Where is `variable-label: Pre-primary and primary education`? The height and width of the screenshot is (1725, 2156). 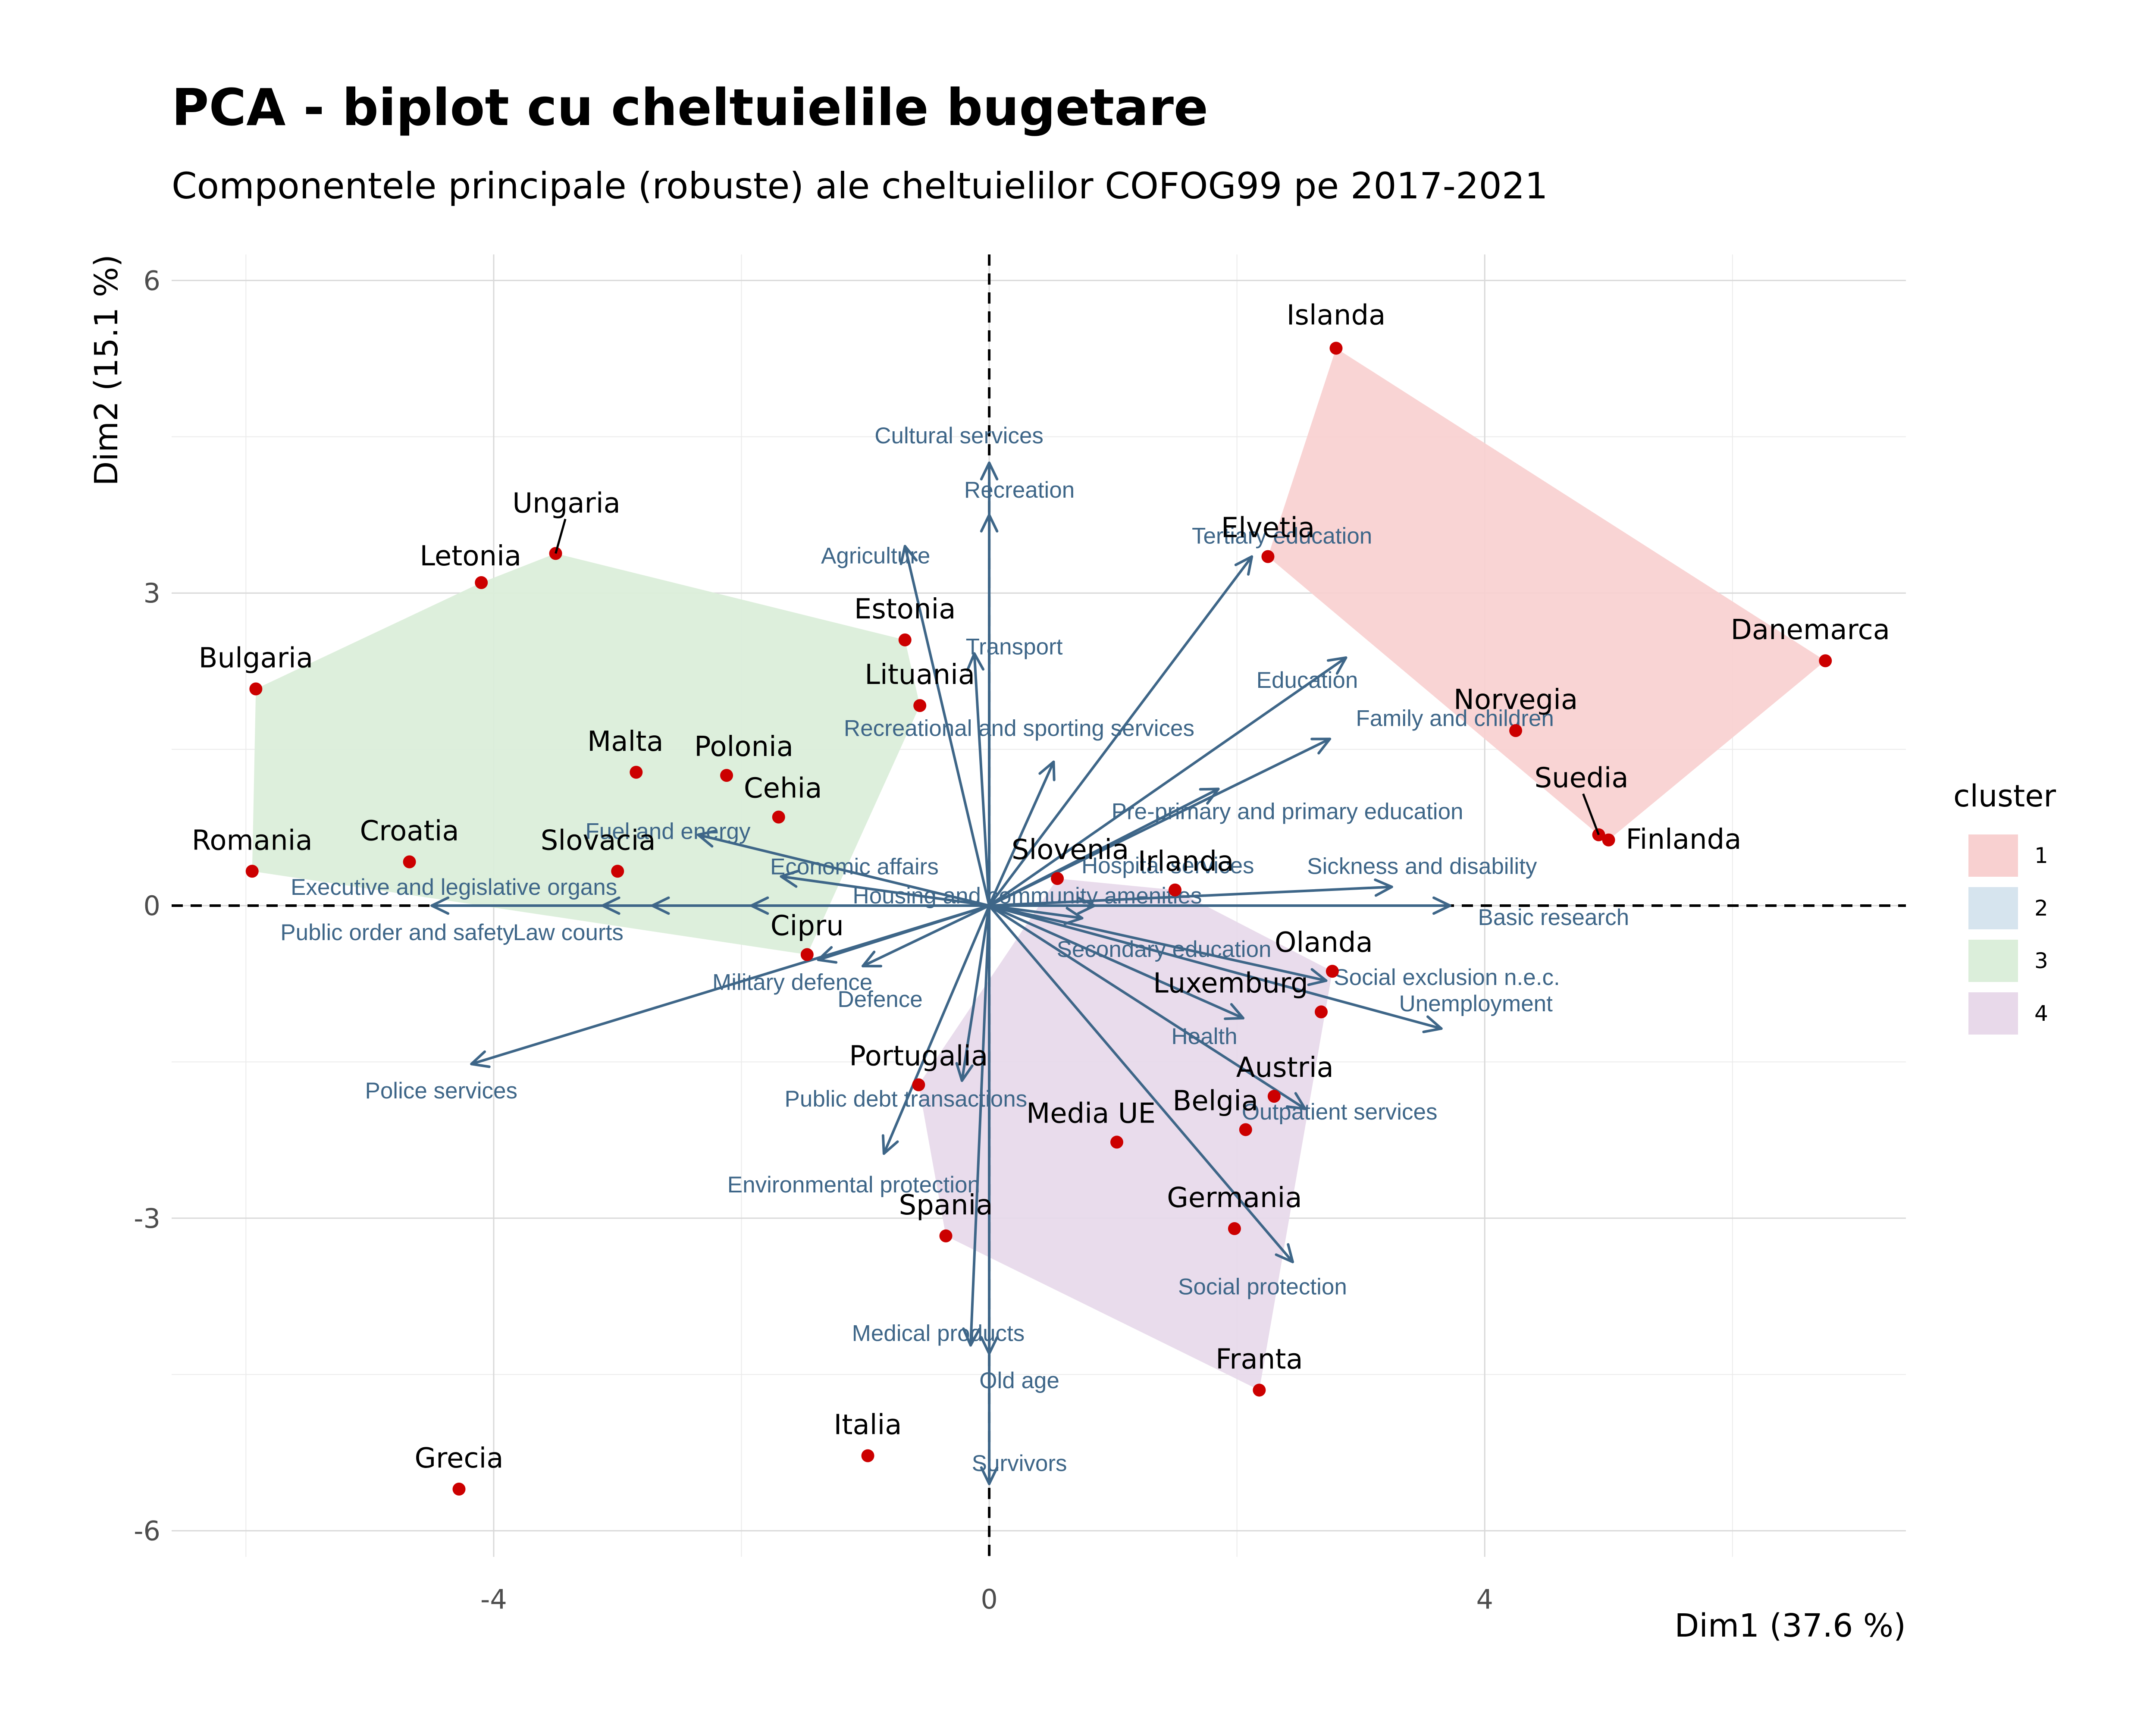
variable-label: Pre-primary and primary education is located at coordinates (1287, 812).